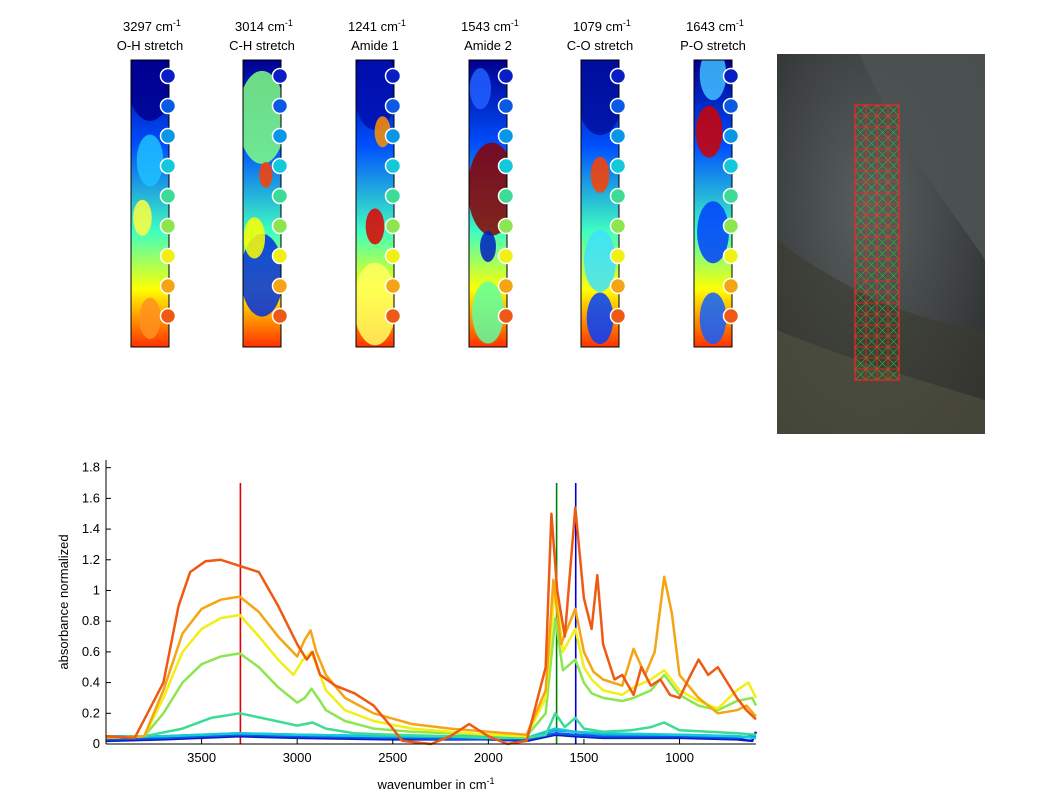 This screenshot has width=1051, height=798. I want to click on x-tick-label: 1000, so click(679, 757).